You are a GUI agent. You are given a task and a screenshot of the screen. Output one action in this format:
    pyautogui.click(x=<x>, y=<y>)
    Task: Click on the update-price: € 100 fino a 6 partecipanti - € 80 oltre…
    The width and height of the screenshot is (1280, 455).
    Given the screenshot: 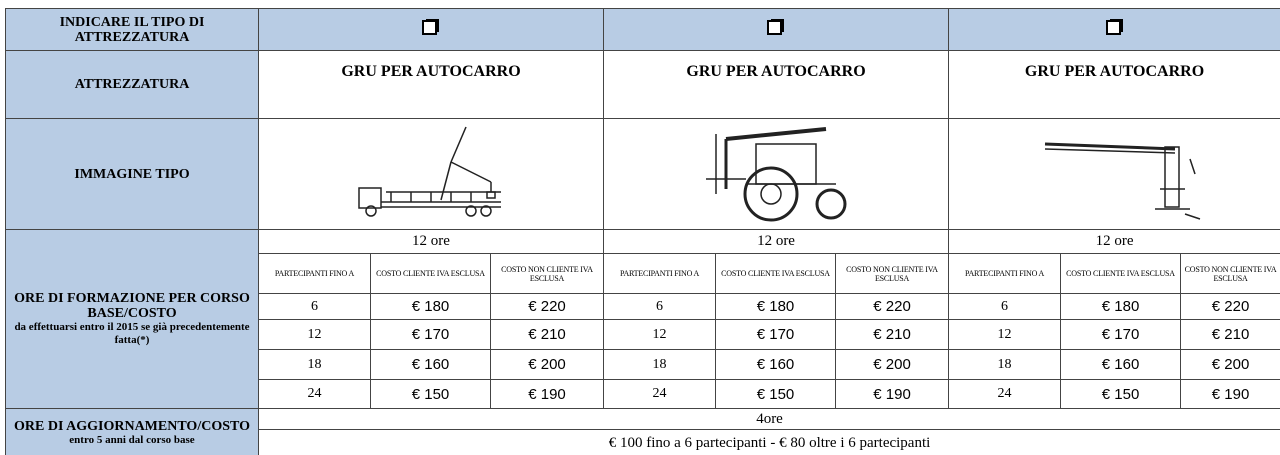 What is the action you would take?
    pyautogui.click(x=768, y=442)
    